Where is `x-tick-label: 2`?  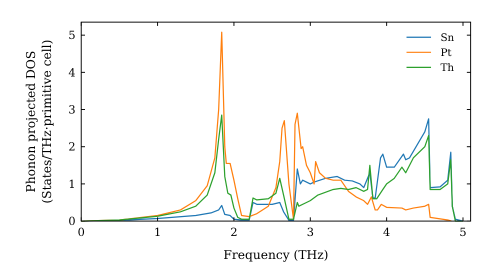 x-tick-label: 2 is located at coordinates (234, 233).